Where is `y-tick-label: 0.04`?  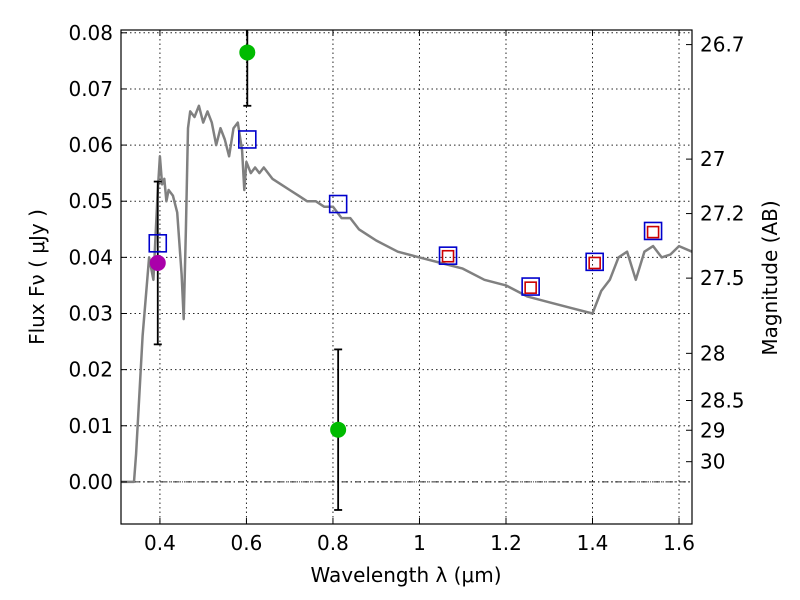
y-tick-label: 0.04 is located at coordinates (90, 257).